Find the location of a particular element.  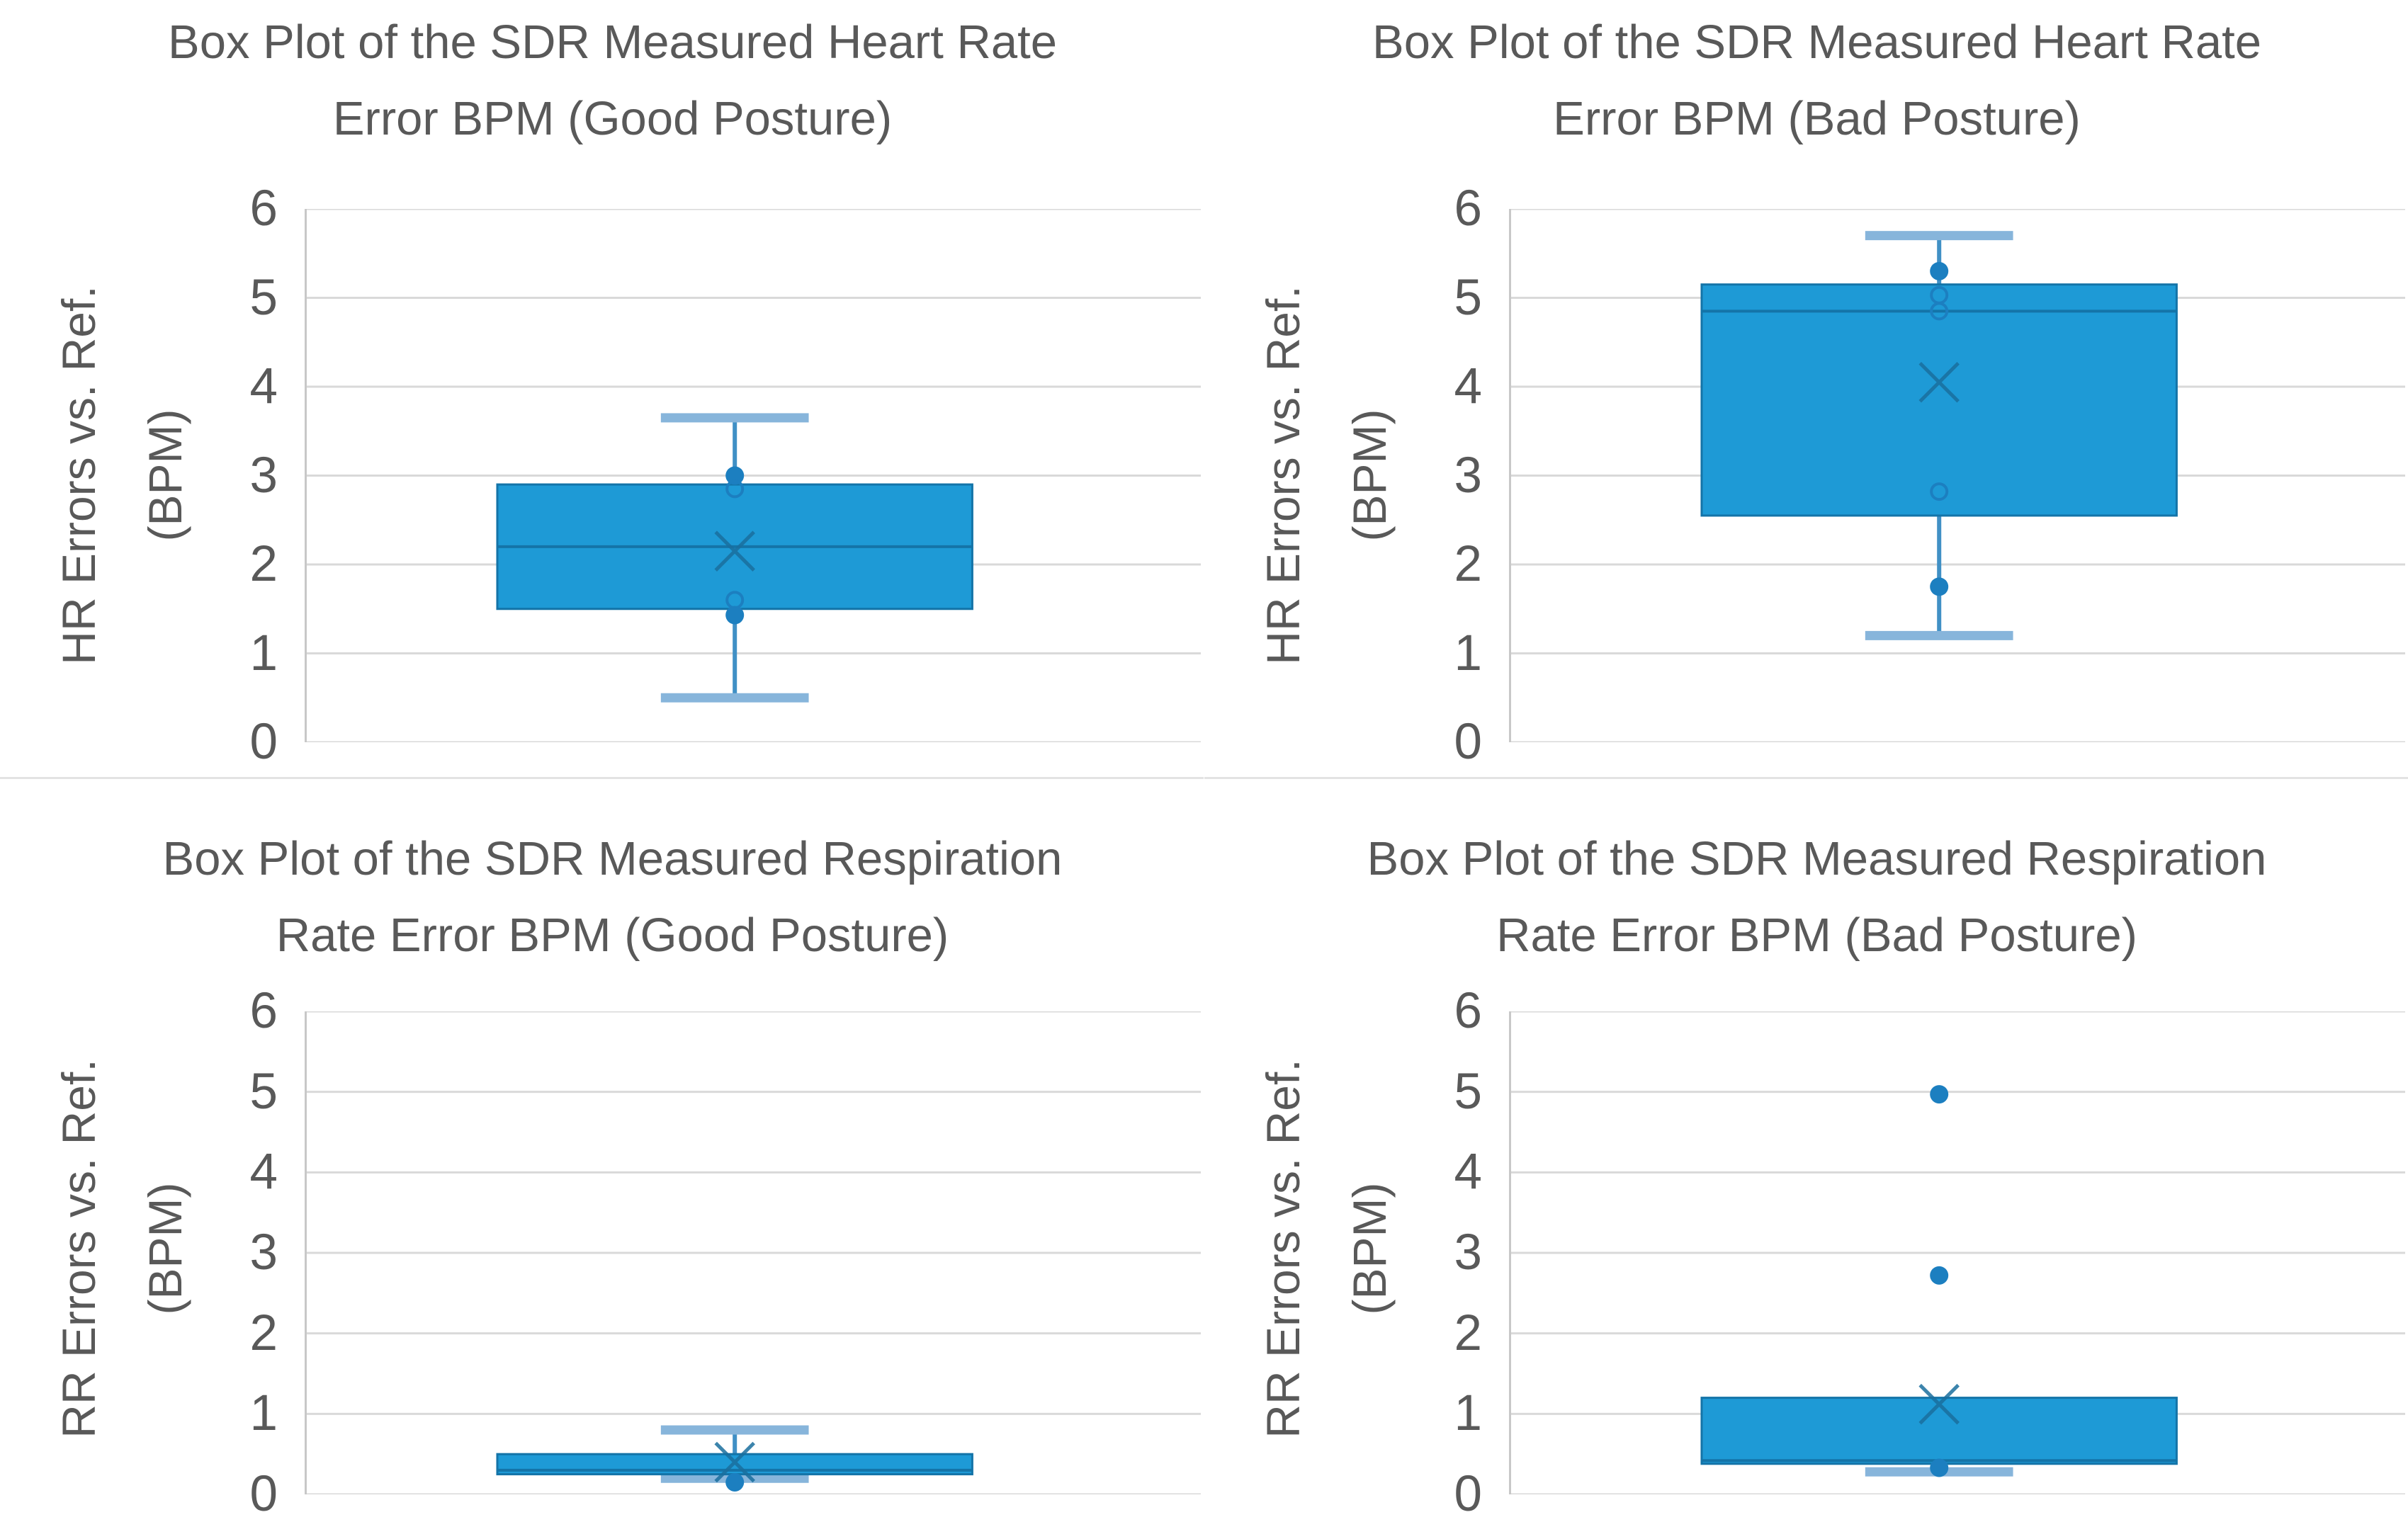

chart-title-line2: Rate Error BPM (Good Posture) is located at coordinates (612, 936).